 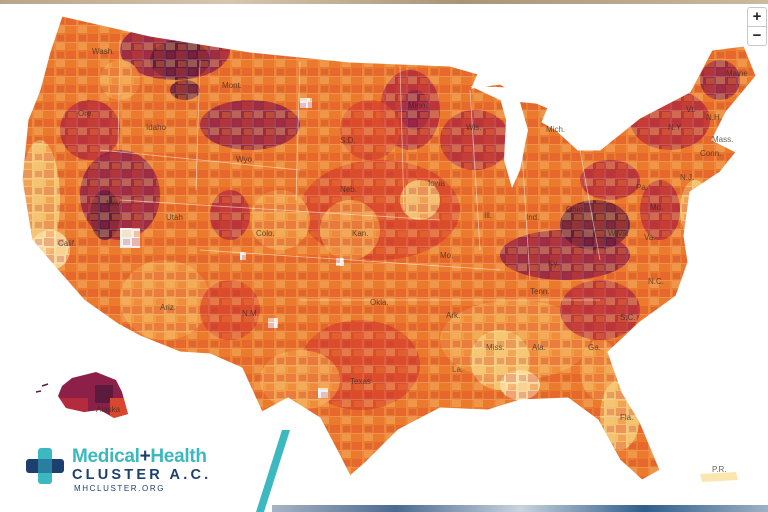 I want to click on state-label-md: Md., so click(x=656, y=207).